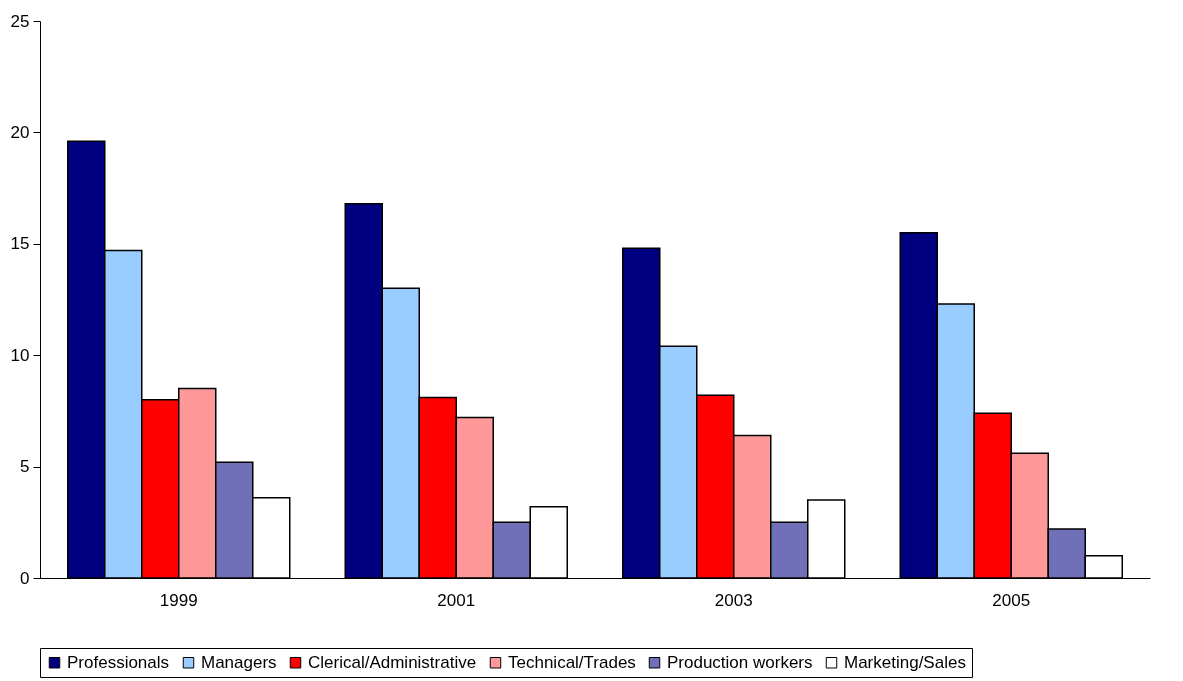  Describe the element at coordinates (25, 578) in the screenshot. I see `y-tick-label: 0` at that location.